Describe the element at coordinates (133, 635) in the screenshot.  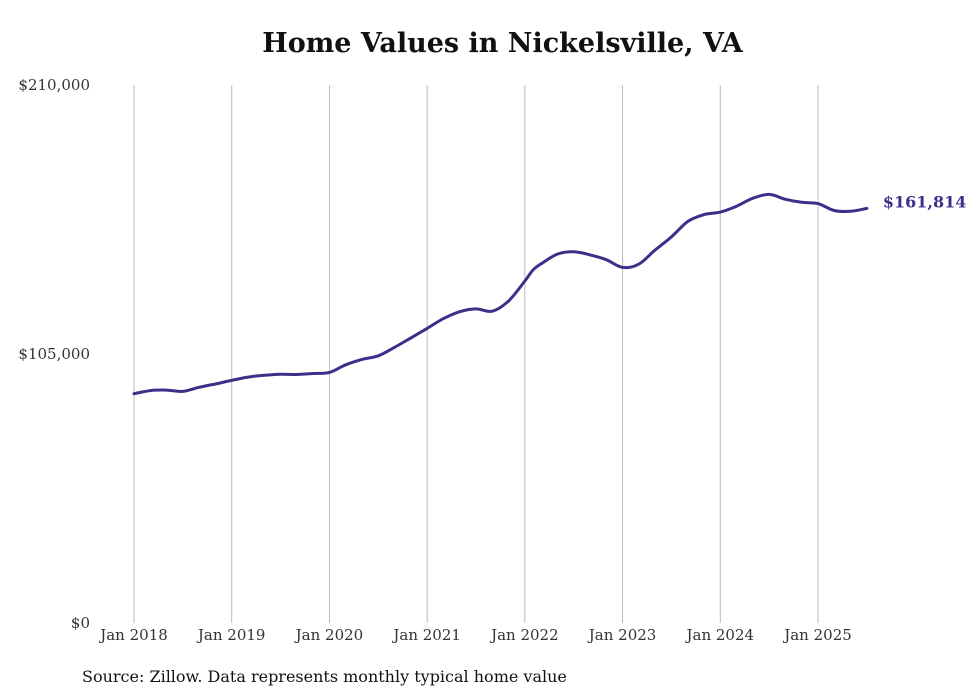
I see `x-tick-label: Jan 2018` at that location.